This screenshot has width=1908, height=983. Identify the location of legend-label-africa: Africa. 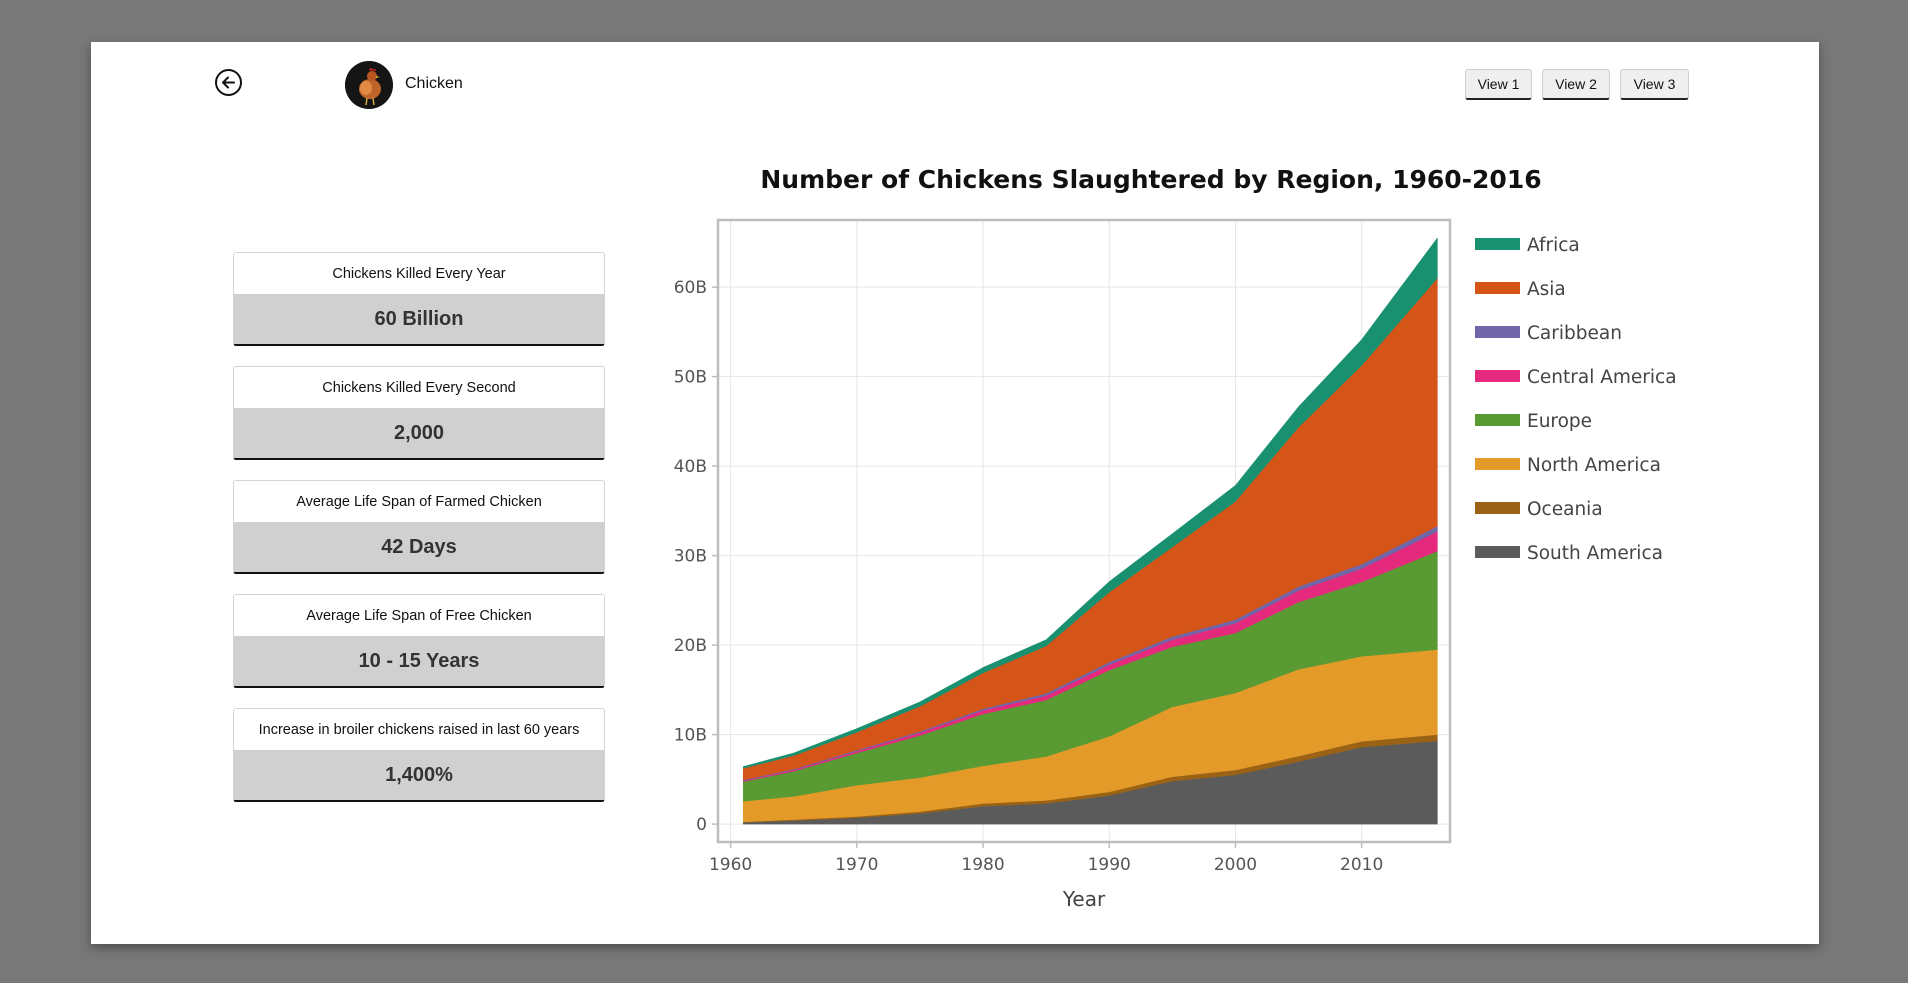
(1553, 245).